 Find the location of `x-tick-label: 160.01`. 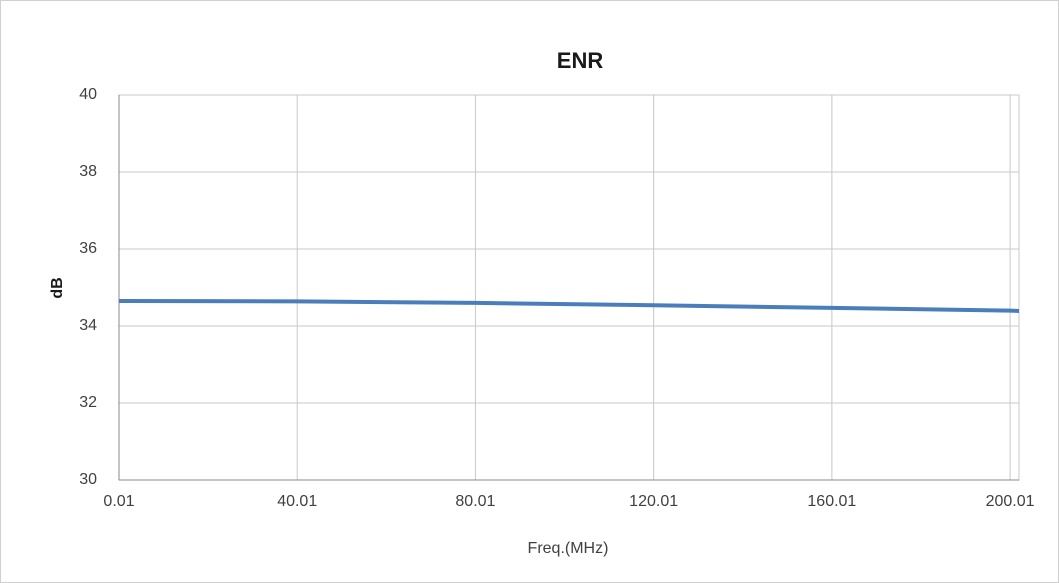

x-tick-label: 160.01 is located at coordinates (831, 501).